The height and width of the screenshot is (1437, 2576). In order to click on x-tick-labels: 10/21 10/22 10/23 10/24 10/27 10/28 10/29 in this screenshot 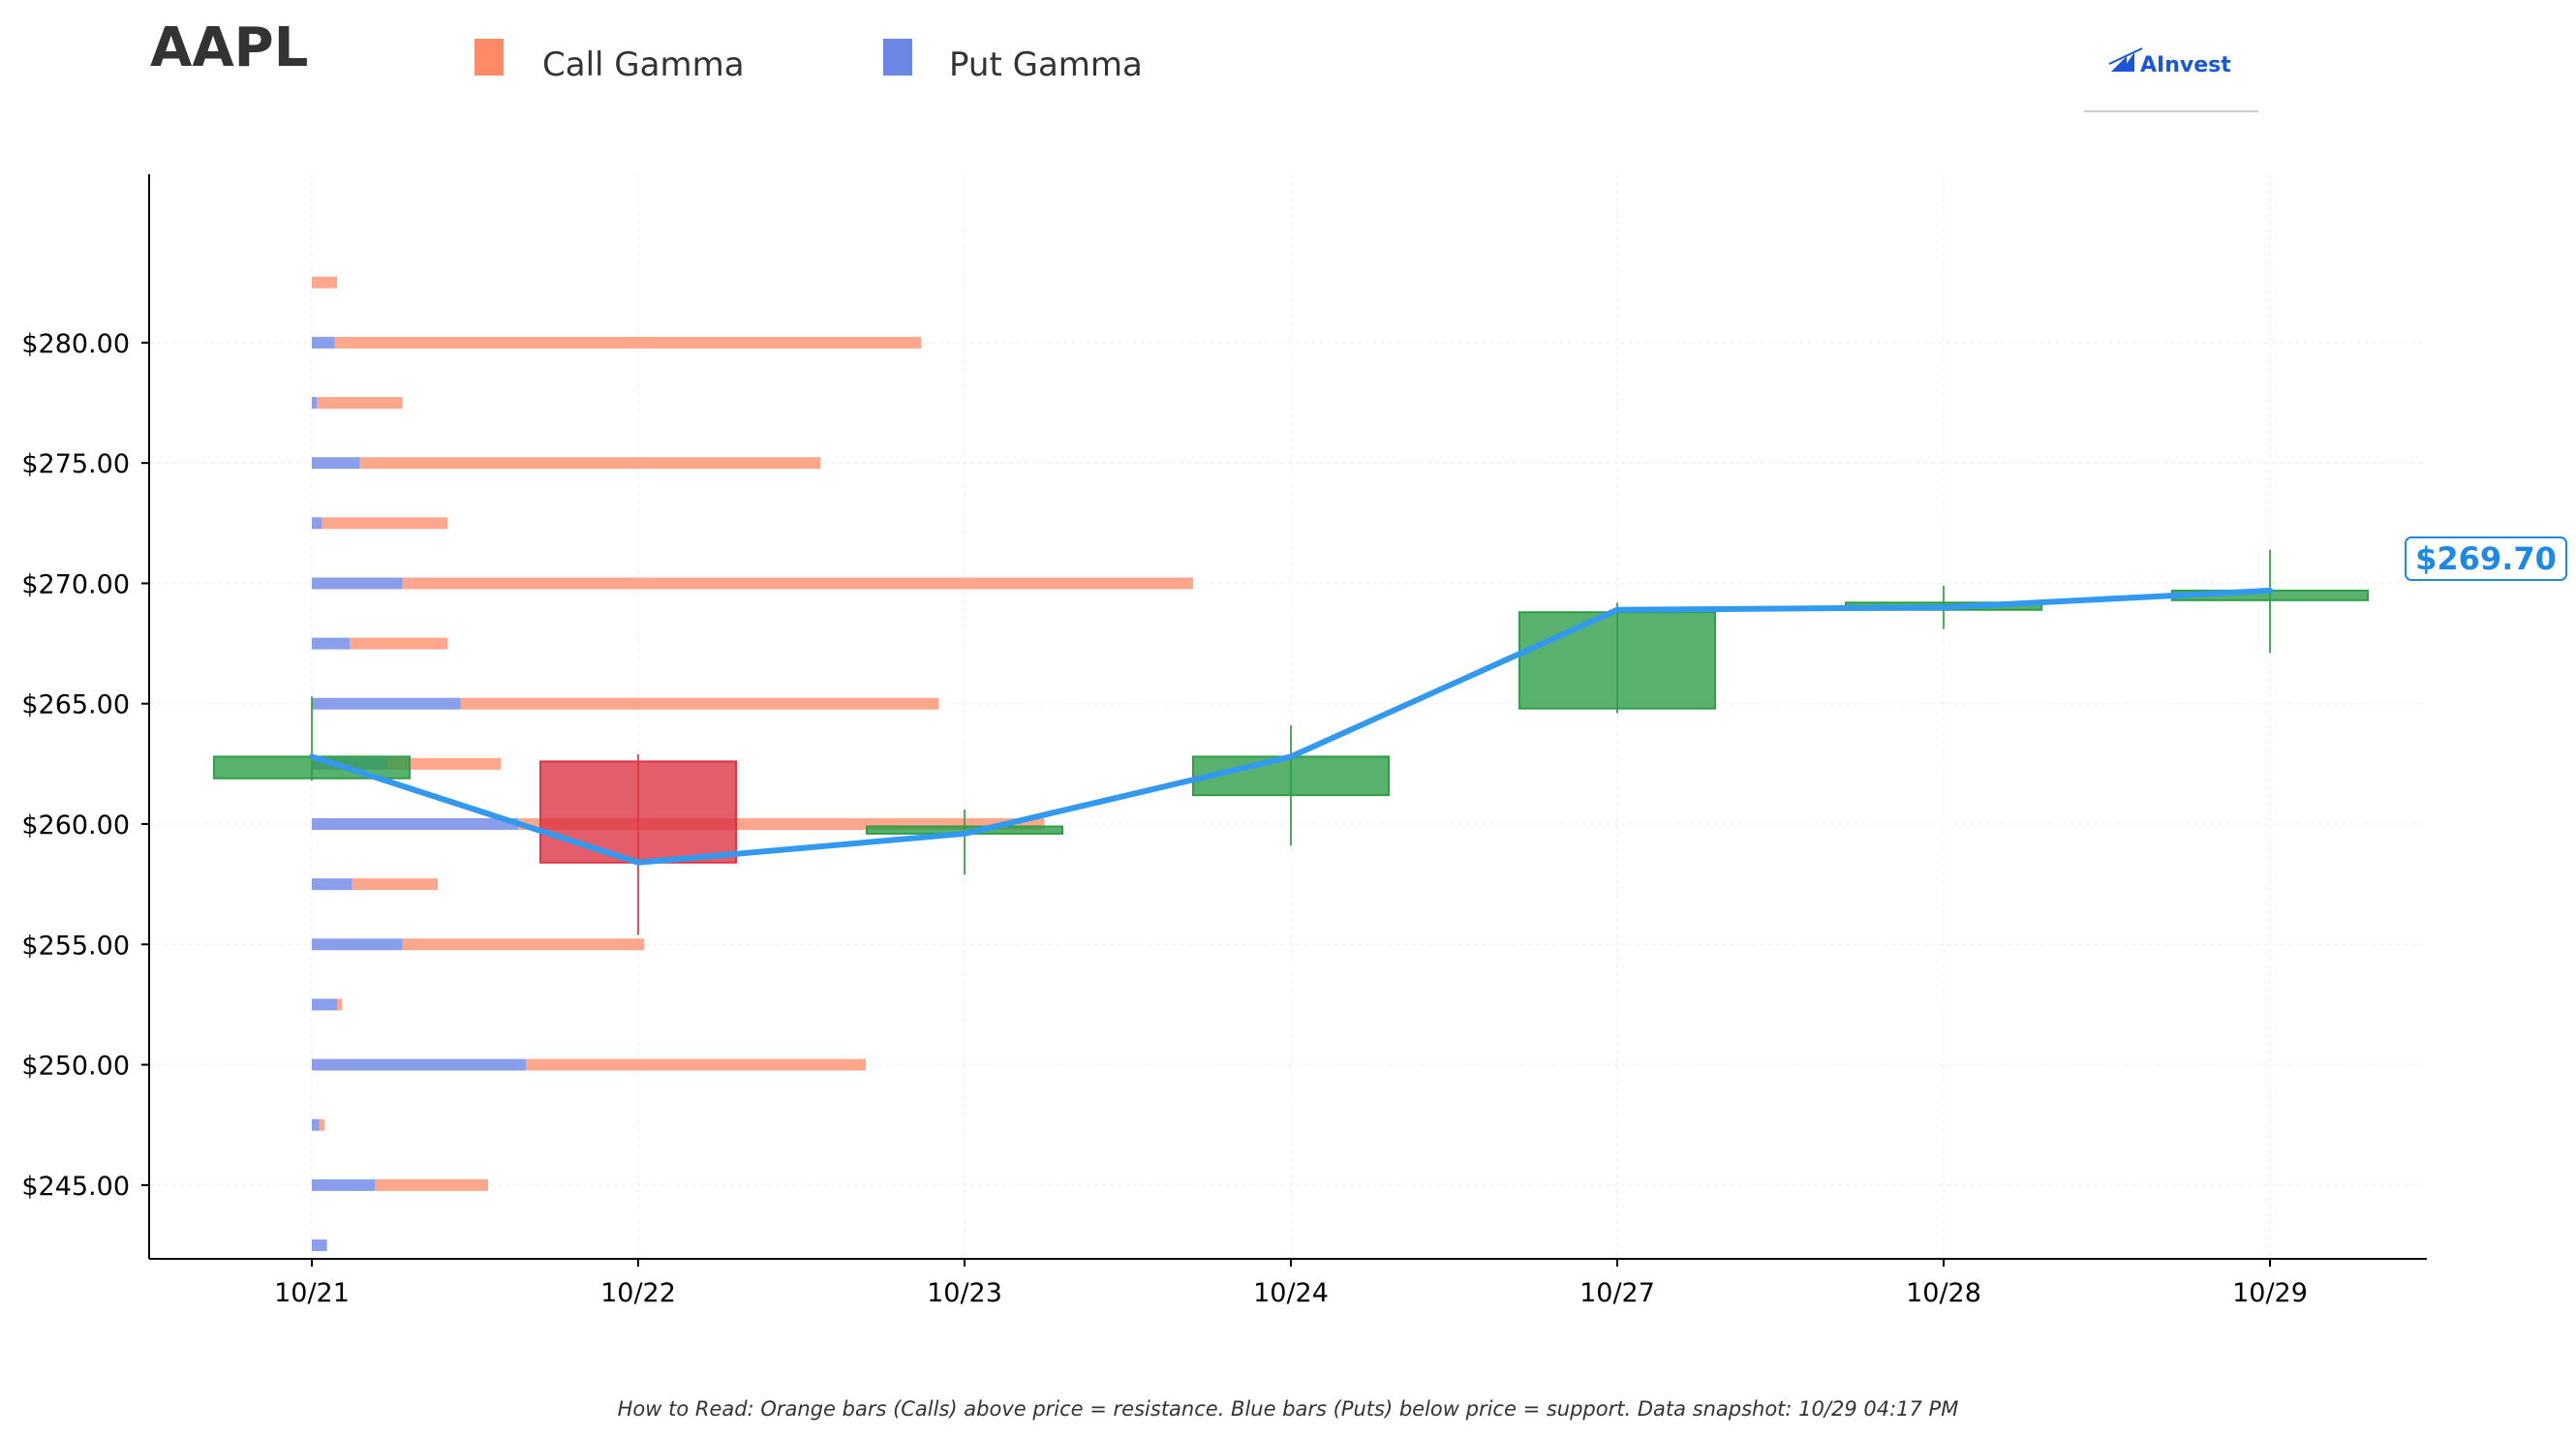, I will do `click(1291, 1293)`.